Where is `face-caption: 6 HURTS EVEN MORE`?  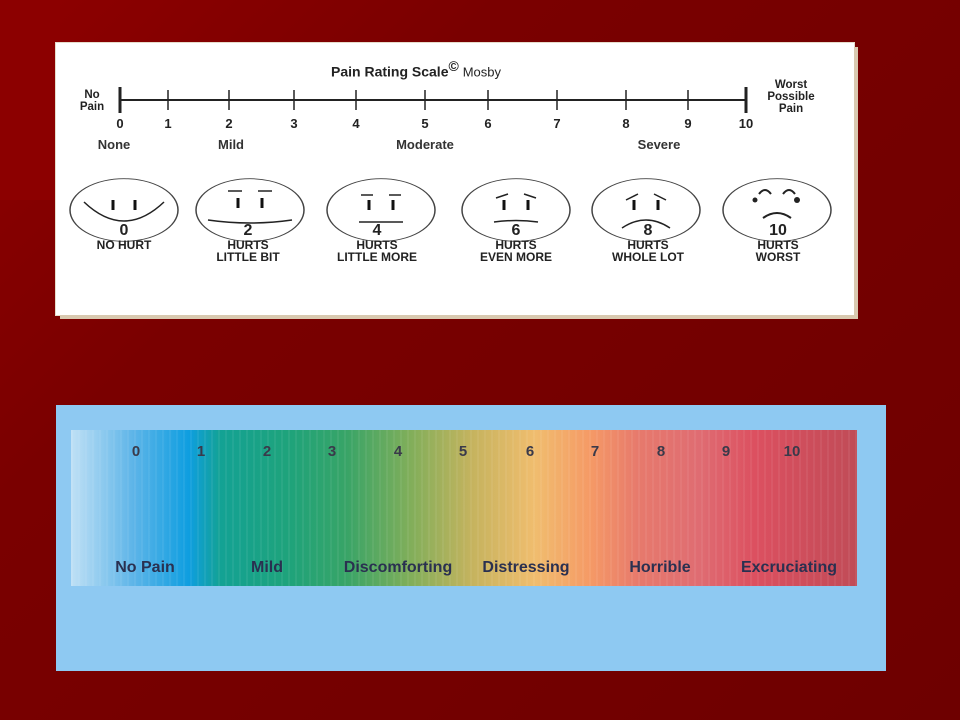 face-caption: 6 HURTS EVEN MORE is located at coordinates (516, 243).